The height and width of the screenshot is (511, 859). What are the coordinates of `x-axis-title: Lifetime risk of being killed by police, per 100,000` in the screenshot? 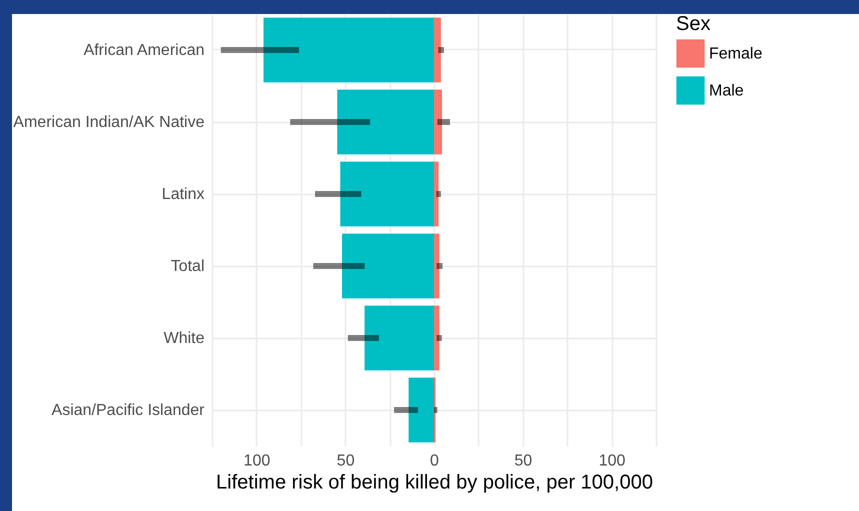 It's located at (434, 483).